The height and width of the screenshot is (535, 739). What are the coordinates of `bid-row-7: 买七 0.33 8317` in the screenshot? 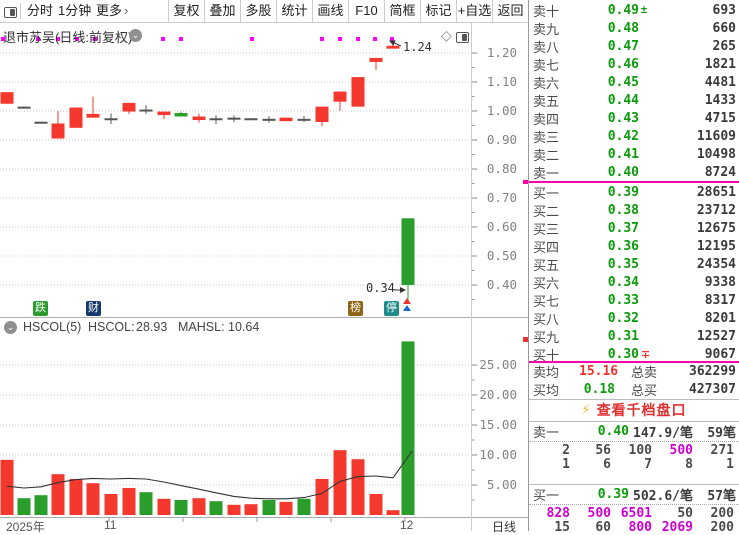 It's located at (634, 301).